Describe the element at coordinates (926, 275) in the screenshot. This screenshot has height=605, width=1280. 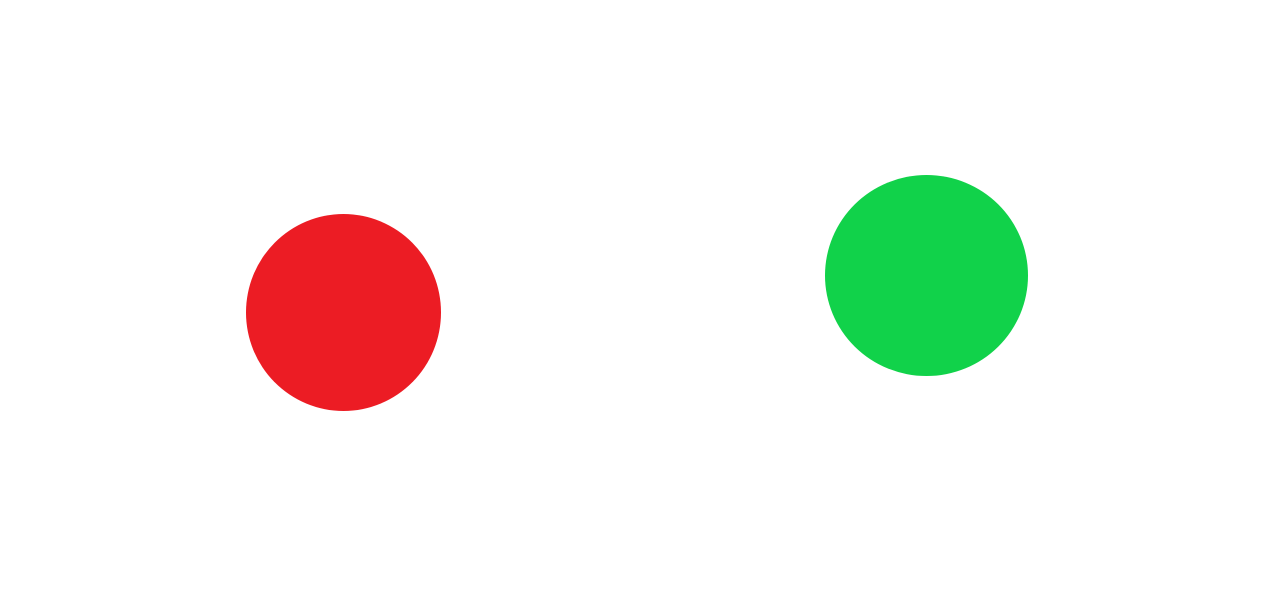
I see `green-circle` at that location.